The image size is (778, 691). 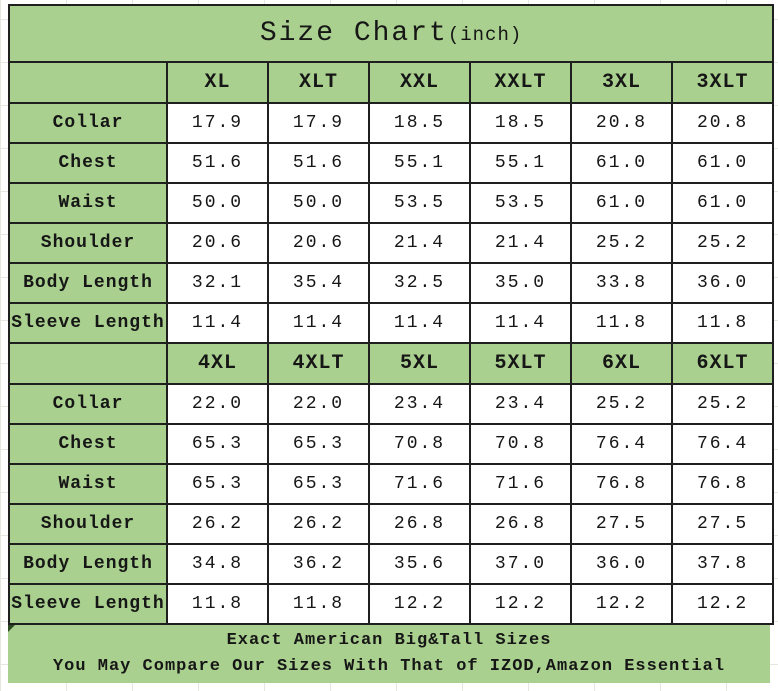 I want to click on size-header-4xl: 4XL, so click(x=217, y=363).